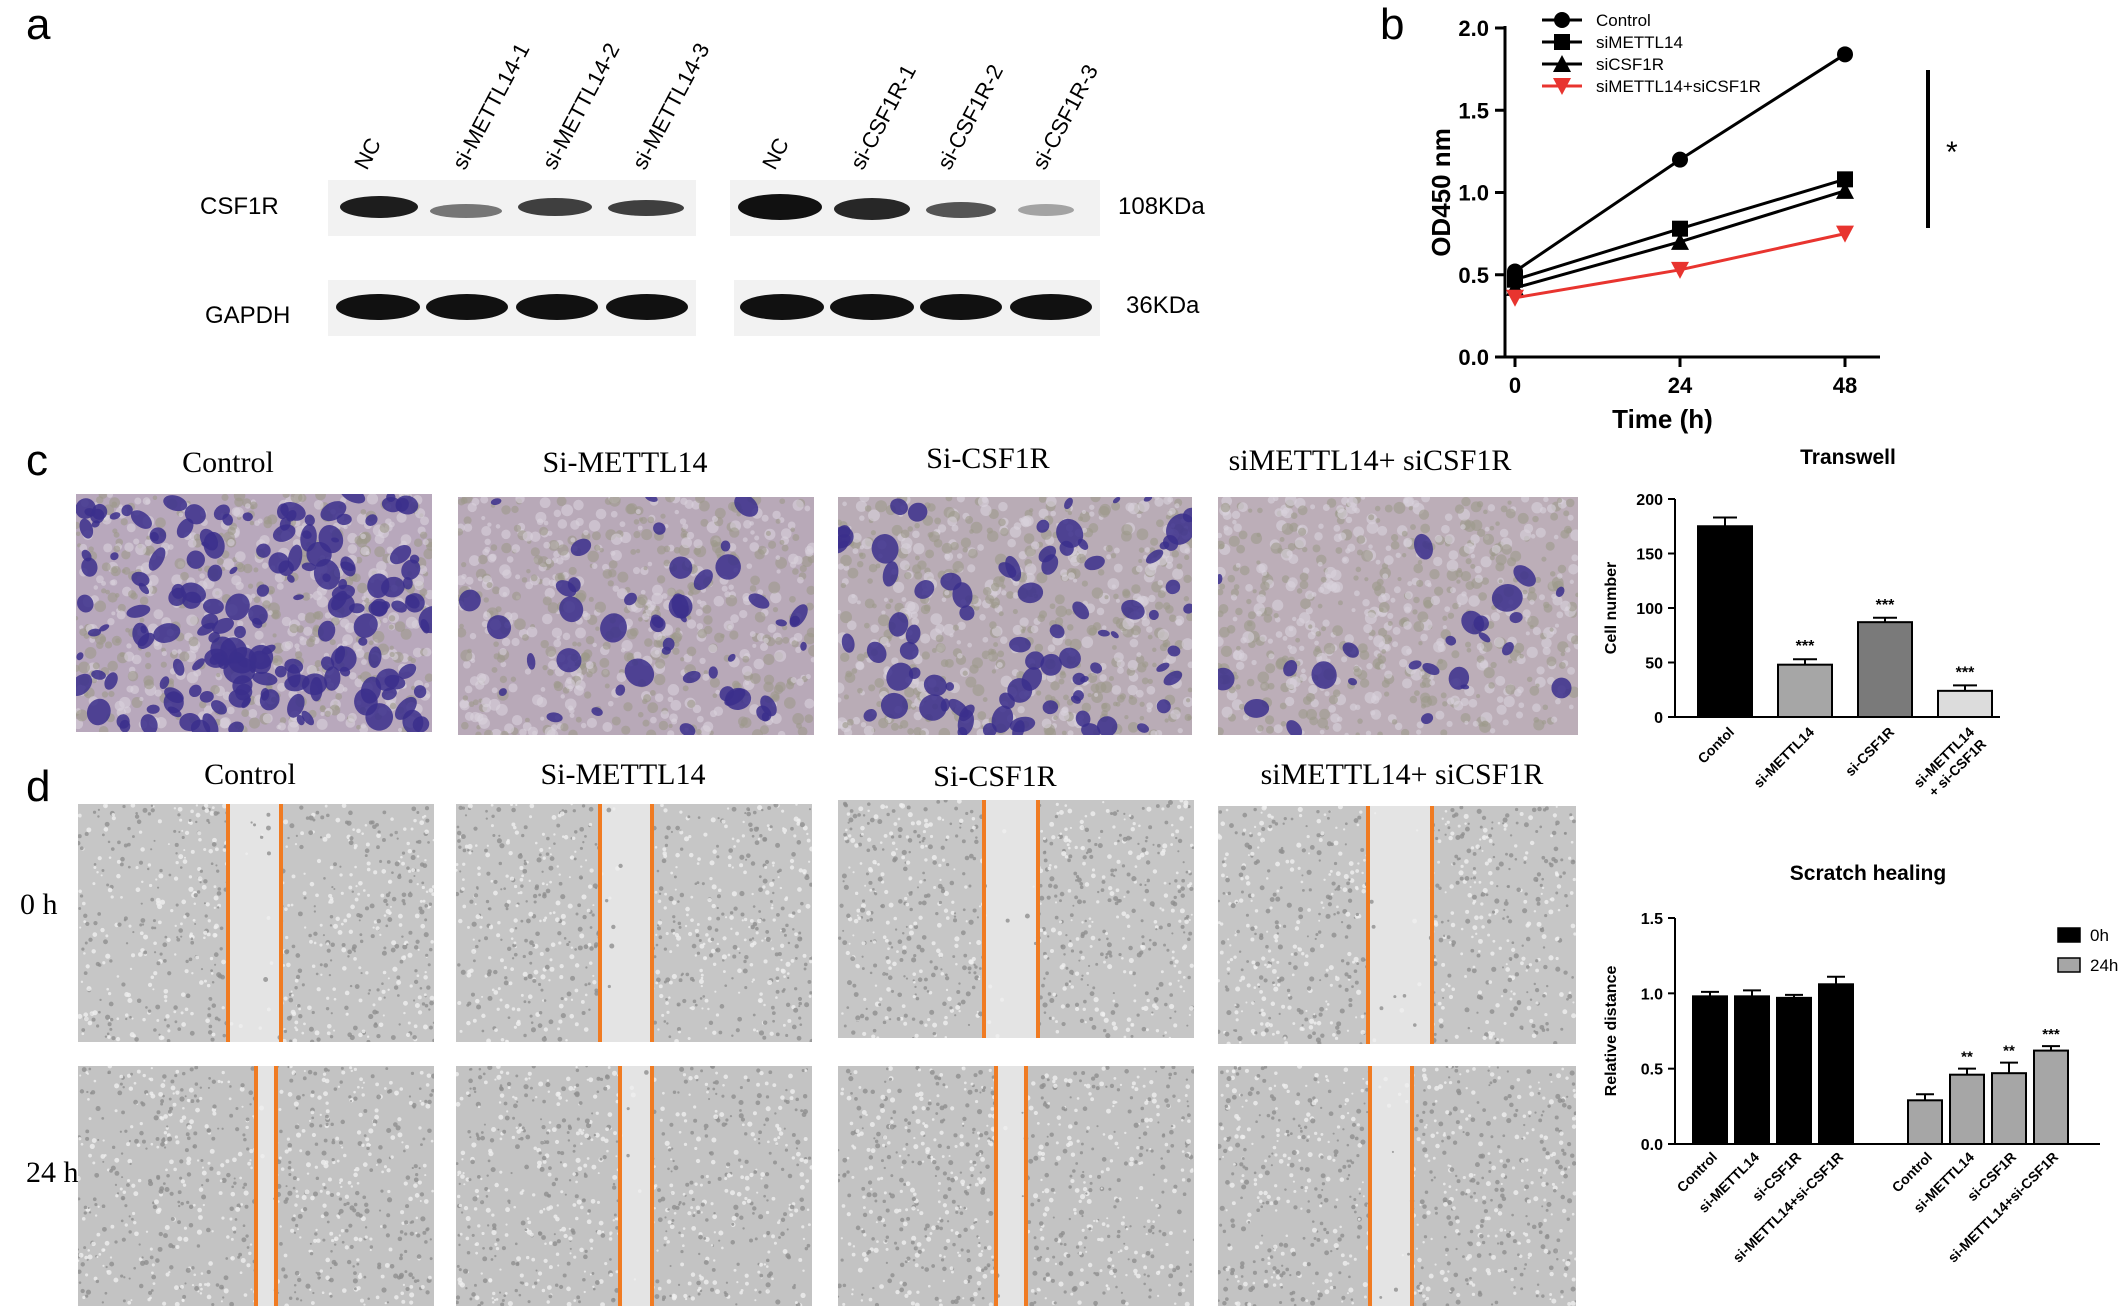  What do you see at coordinates (1515, 385) in the screenshot?
I see `x-tick-label: 0` at bounding box center [1515, 385].